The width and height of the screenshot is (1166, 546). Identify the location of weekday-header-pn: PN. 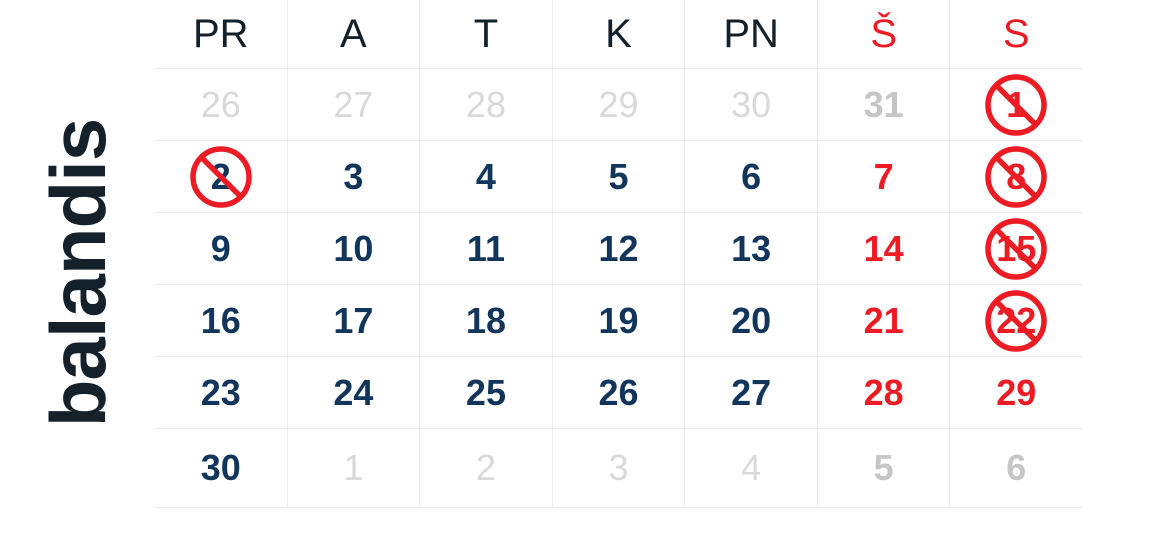
(751, 34).